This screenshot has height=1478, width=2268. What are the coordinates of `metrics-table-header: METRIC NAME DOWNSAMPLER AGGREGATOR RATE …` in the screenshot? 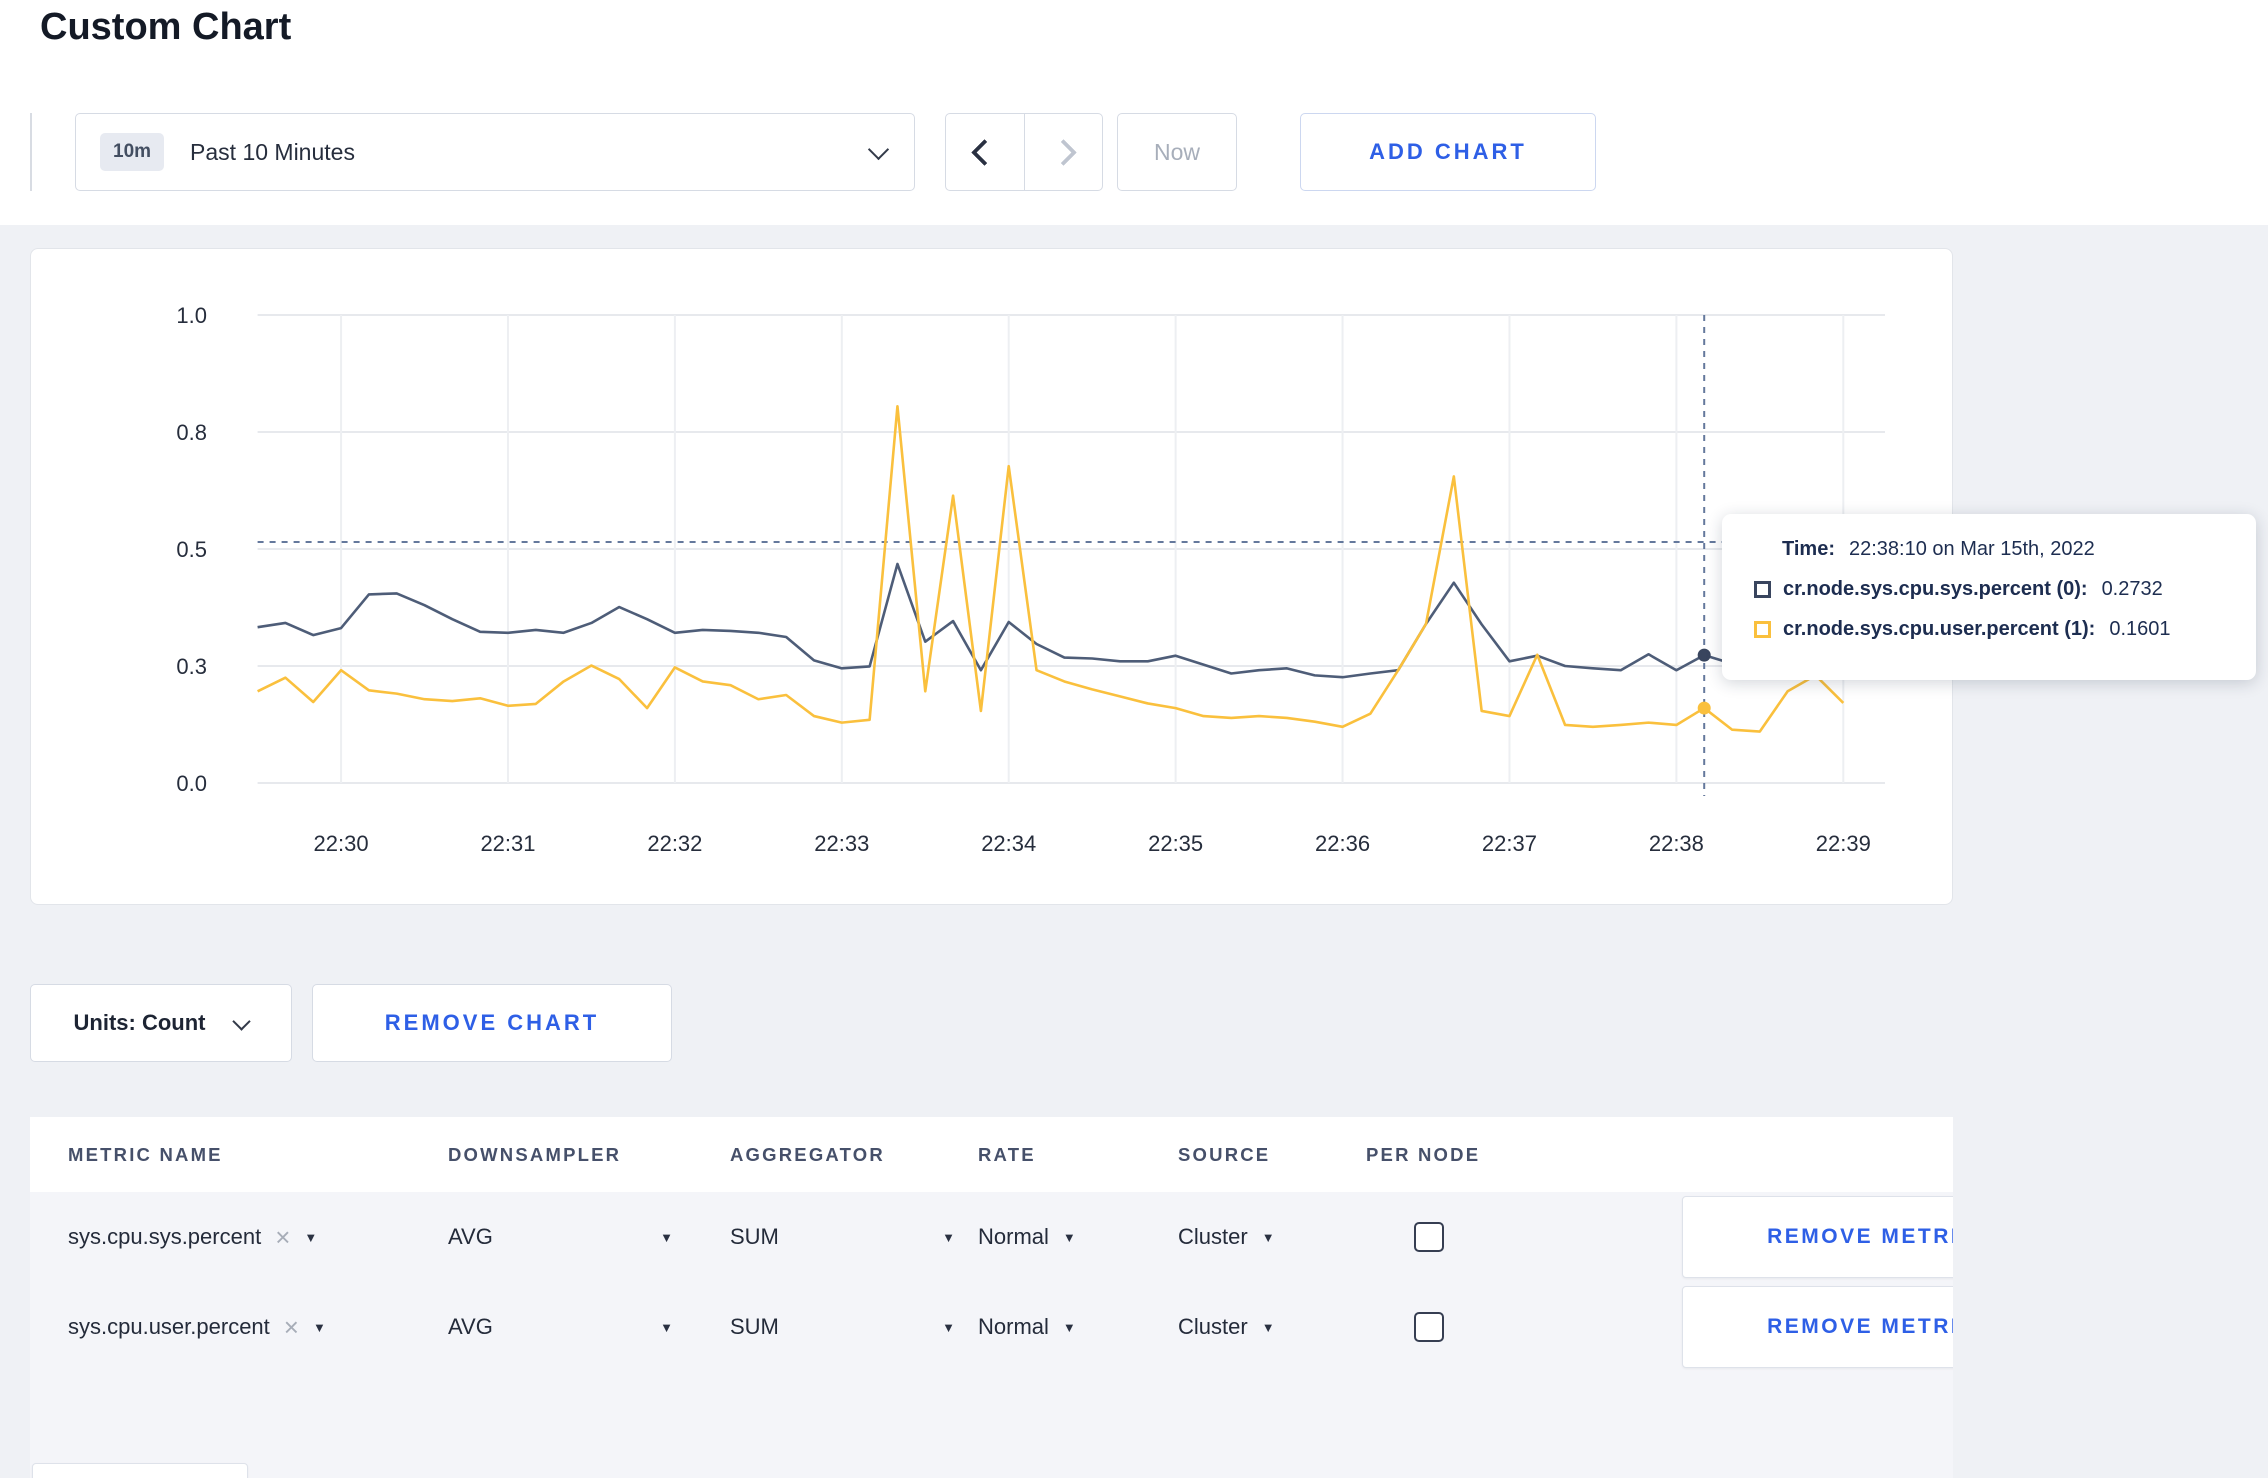 It's located at (991, 1154).